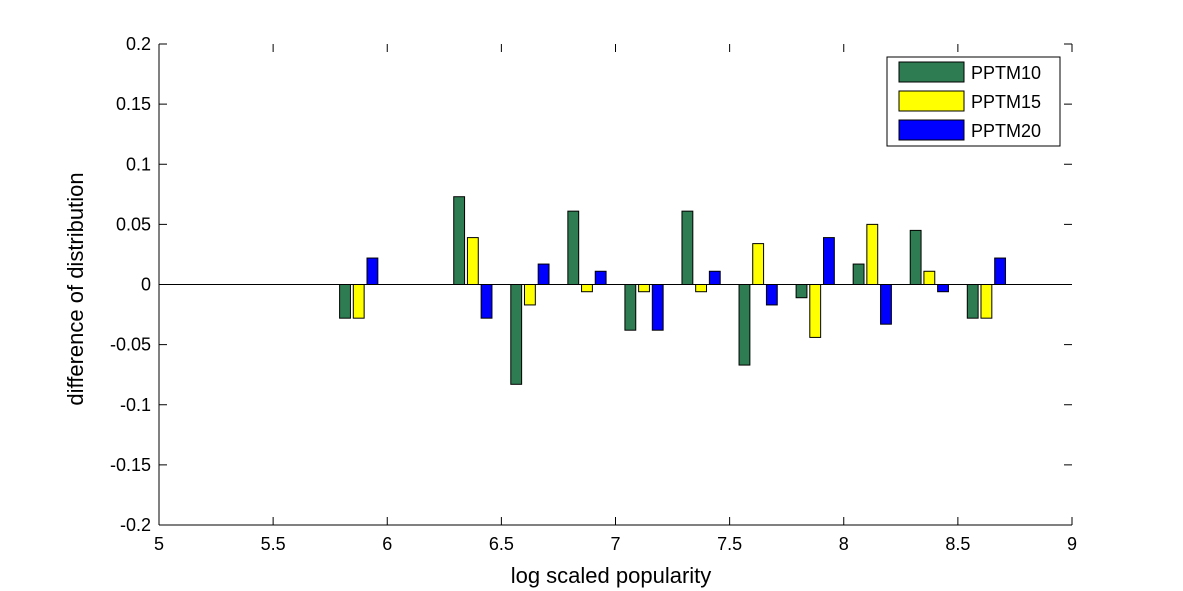 The image size is (1183, 591). Describe the element at coordinates (159, 544) in the screenshot. I see `x-tick-label: 5` at that location.